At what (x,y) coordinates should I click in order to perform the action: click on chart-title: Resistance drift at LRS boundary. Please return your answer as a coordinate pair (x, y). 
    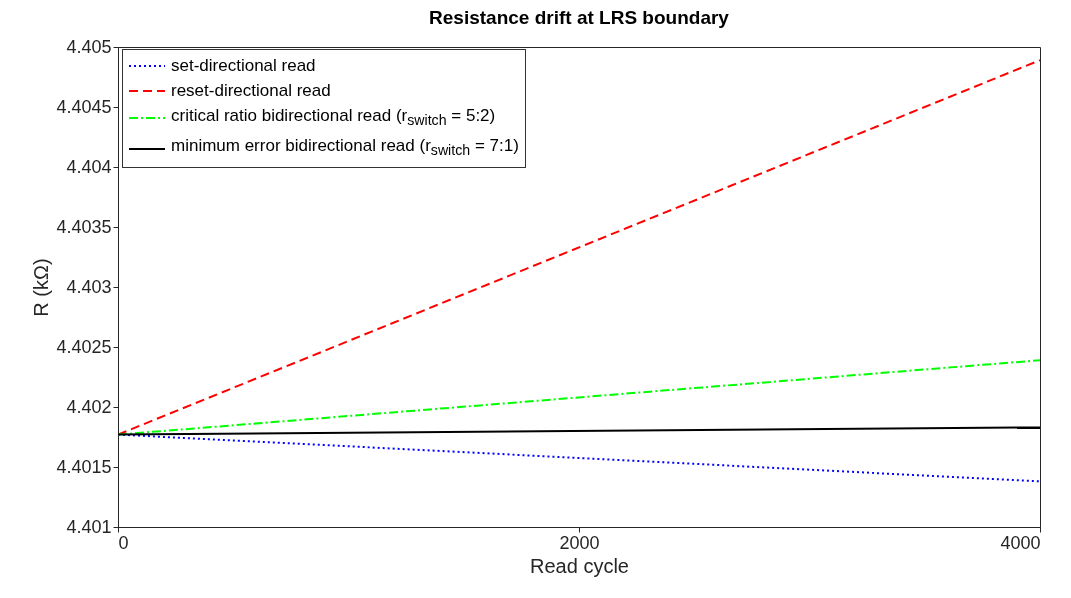
    Looking at the image, I should click on (579, 17).